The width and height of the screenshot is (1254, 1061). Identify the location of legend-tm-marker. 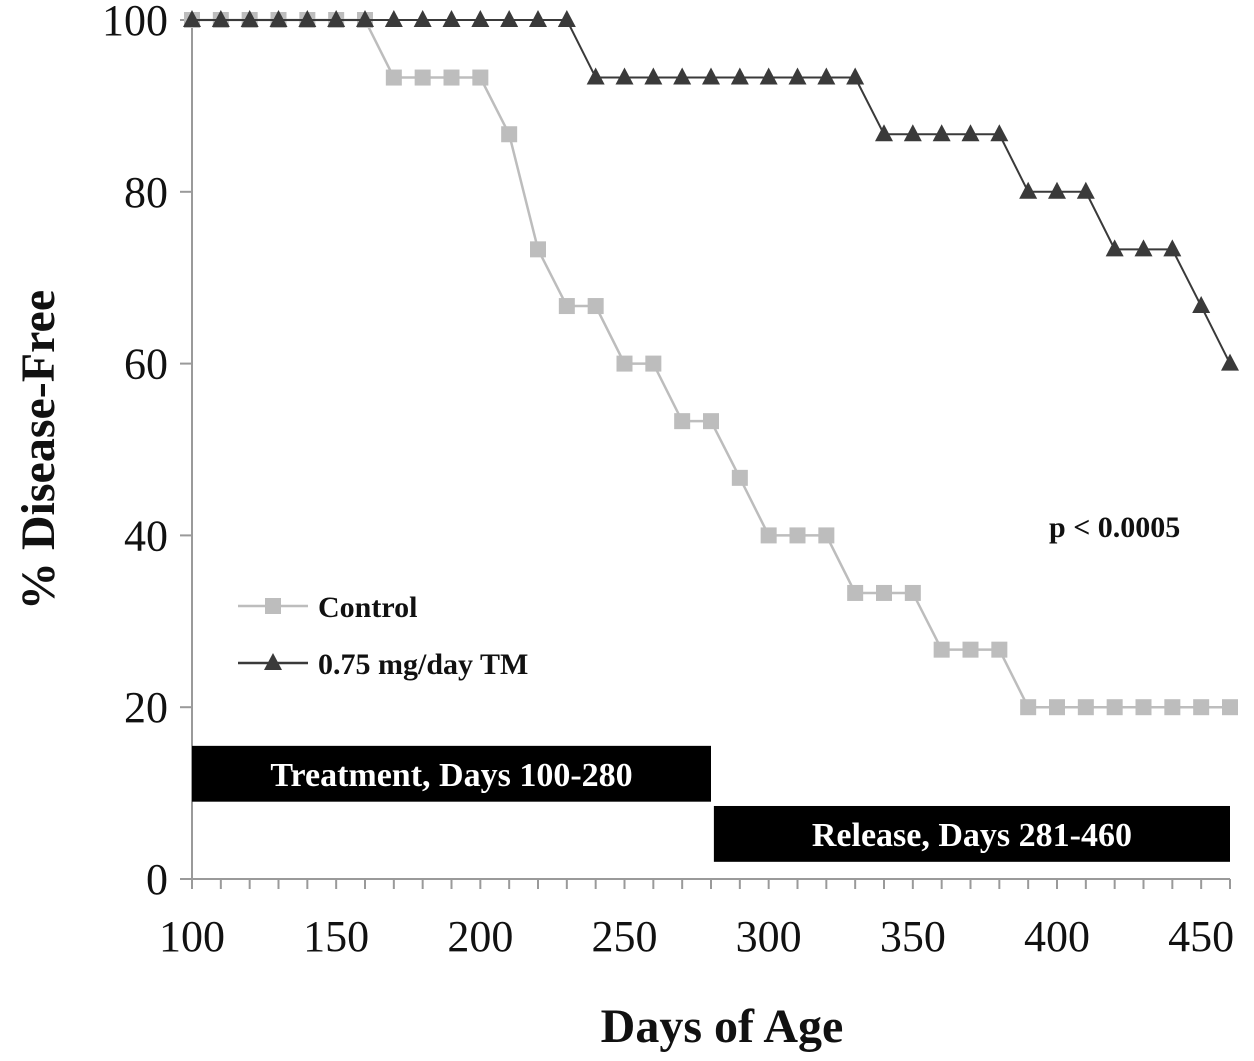
(273, 661).